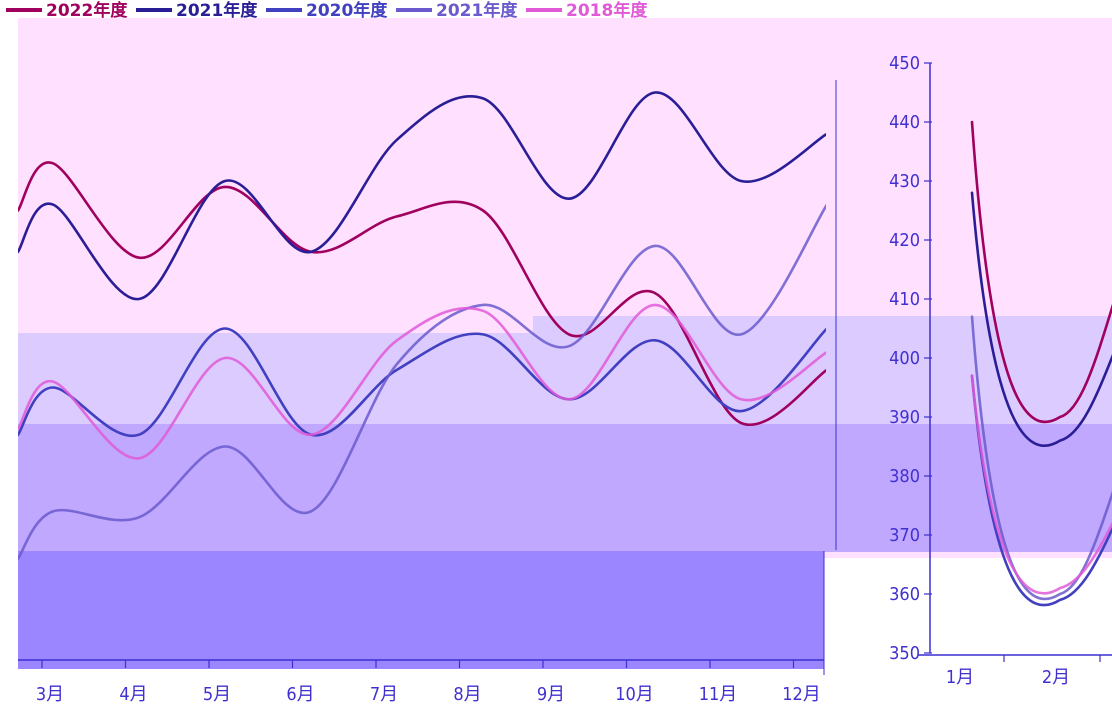  I want to click on x-tick-label: 3月, so click(50, 694).